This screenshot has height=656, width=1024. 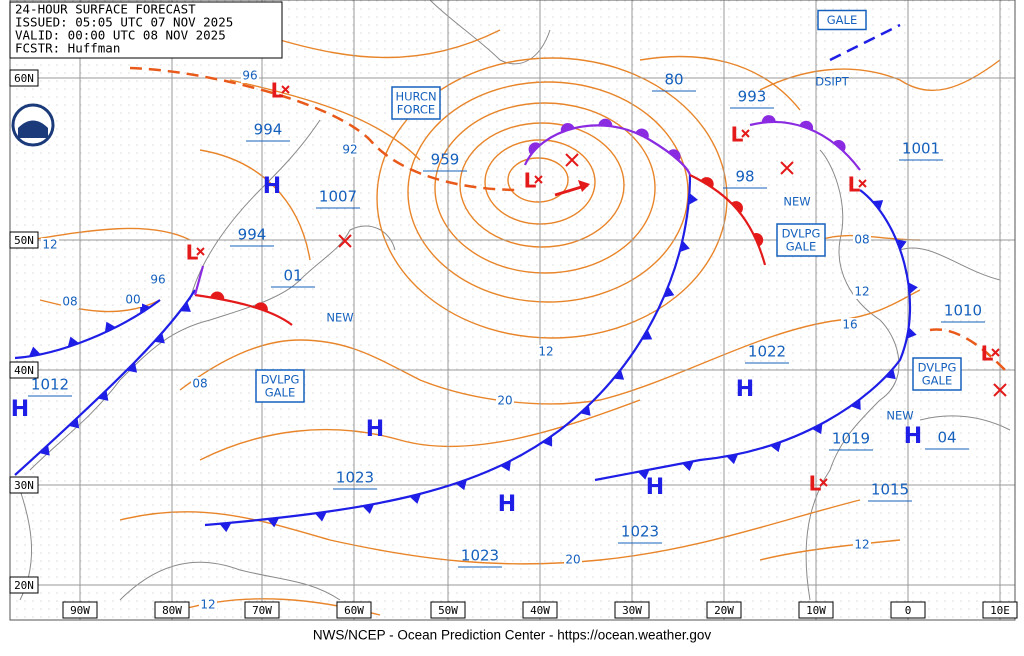 I want to click on pressure-label: 1007, so click(x=338, y=197).